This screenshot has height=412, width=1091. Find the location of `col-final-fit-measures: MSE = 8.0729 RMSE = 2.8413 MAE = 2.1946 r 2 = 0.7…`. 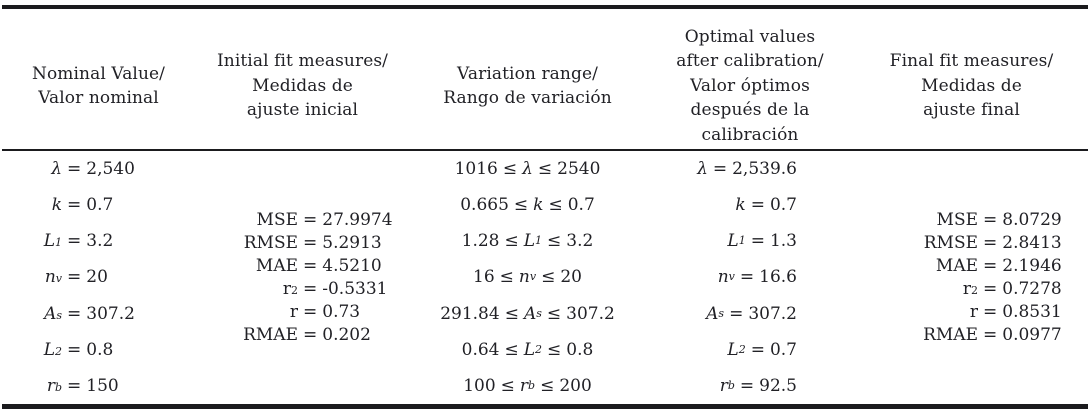

col-final-fit-measures: MSE = 8.0729 RMSE = 2.8413 MAE = 2.1946 r 2 = 0.7… is located at coordinates (971, 277).